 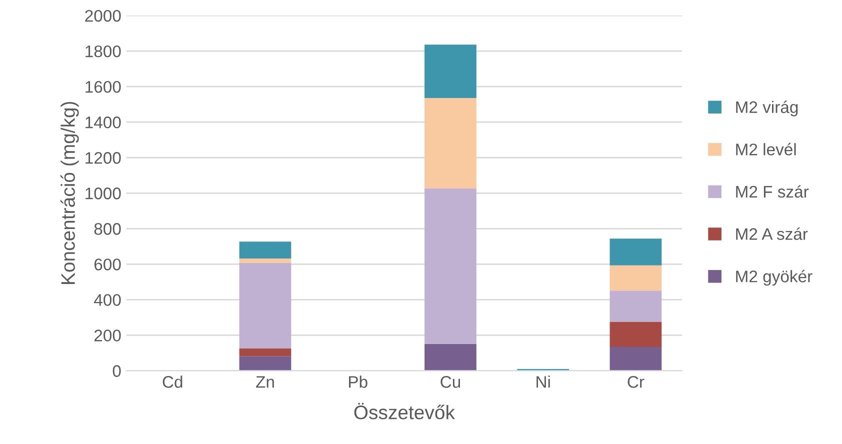 What do you see at coordinates (636, 382) in the screenshot?
I see `x-tick-label: Cr` at bounding box center [636, 382].